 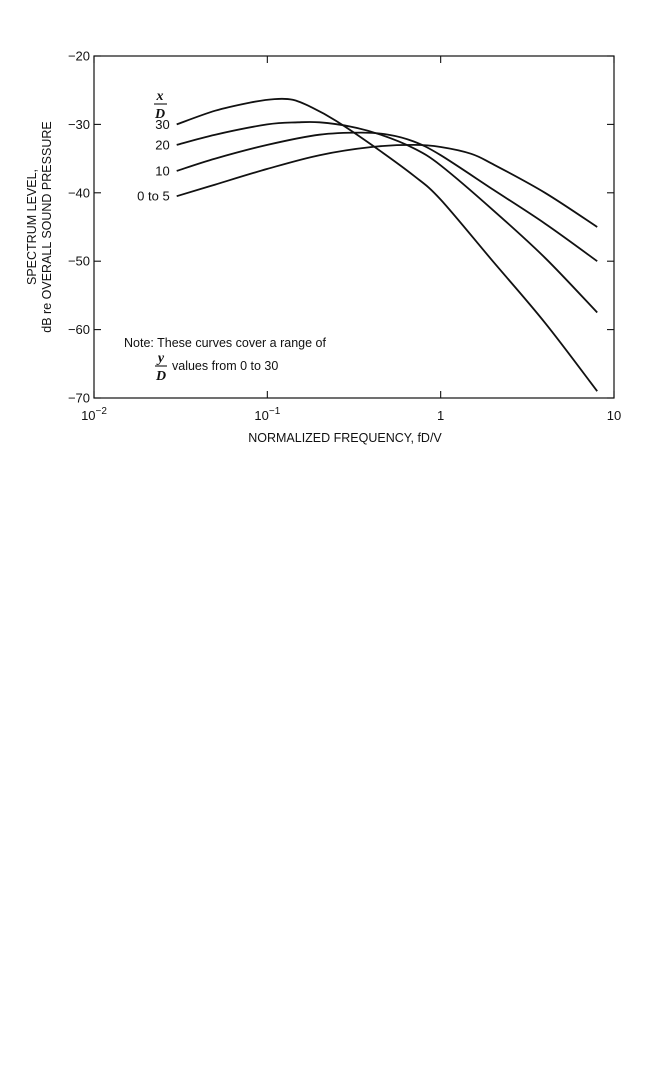 I want to click on y-tick-label: −70, so click(x=79, y=398).